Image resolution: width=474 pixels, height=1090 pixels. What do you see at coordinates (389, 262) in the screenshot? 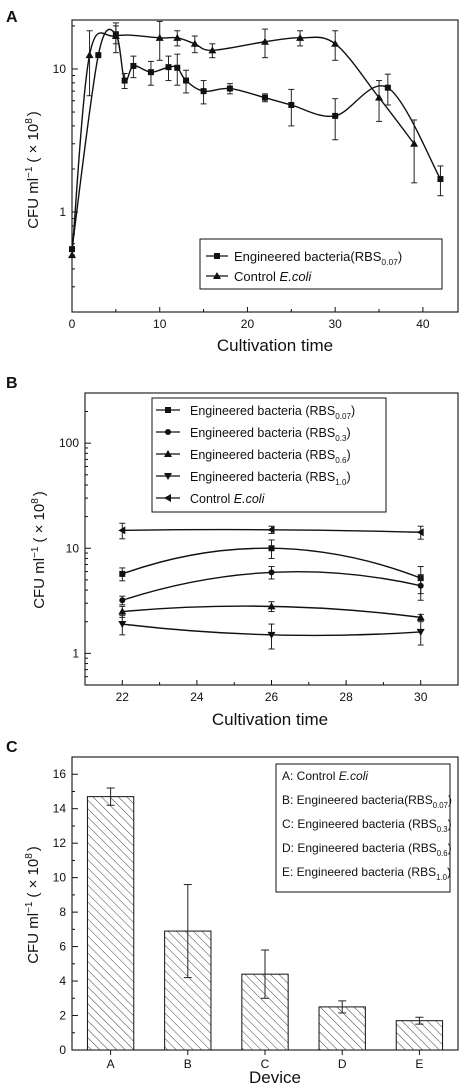
I see `legend-subscript: 0.07` at bounding box center [389, 262].